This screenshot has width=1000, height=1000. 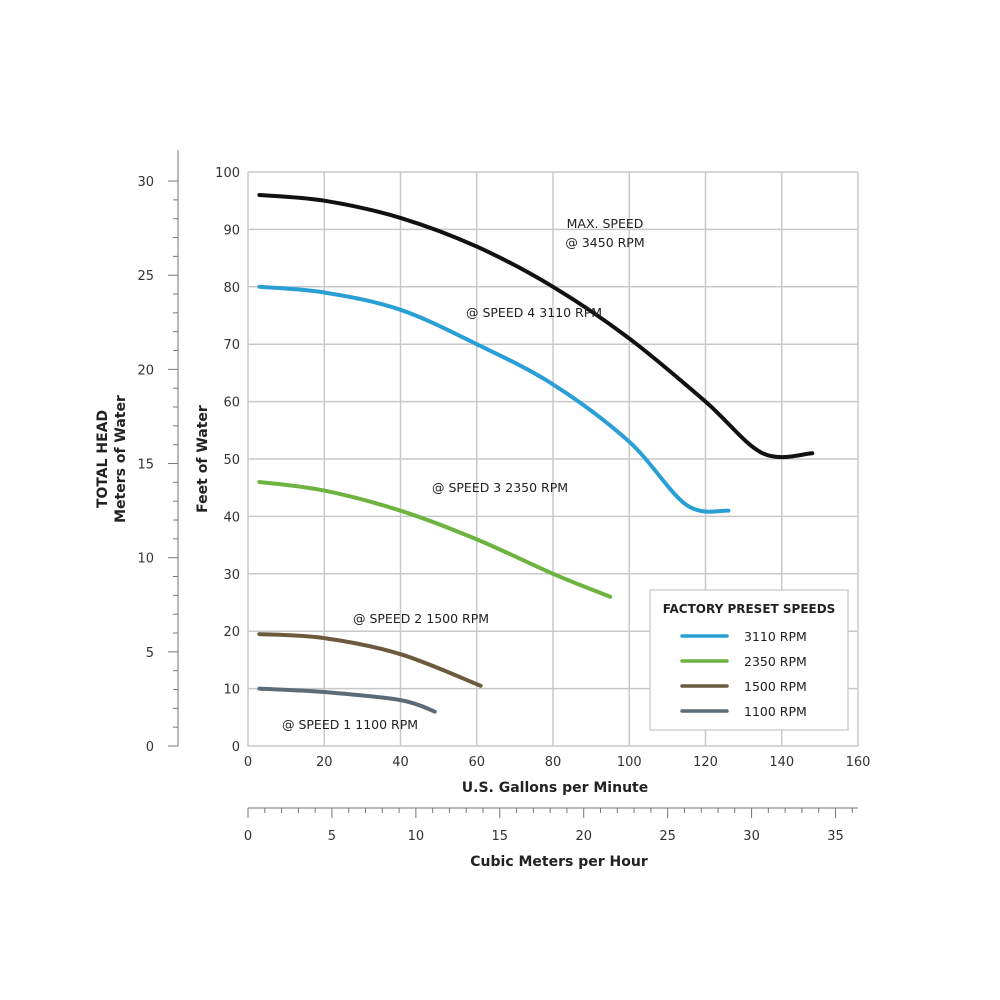 What do you see at coordinates (350, 724) in the screenshot?
I see `speed-1-1100-label: @ SPEED 1 1100 RPM` at bounding box center [350, 724].